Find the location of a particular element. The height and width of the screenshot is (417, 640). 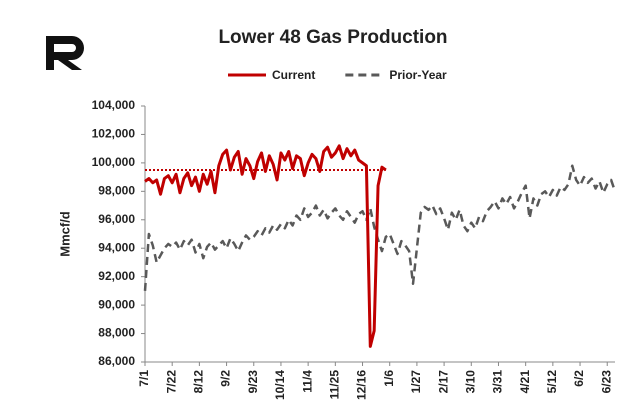

y-tick-label: 104,000 is located at coordinates (114, 105).